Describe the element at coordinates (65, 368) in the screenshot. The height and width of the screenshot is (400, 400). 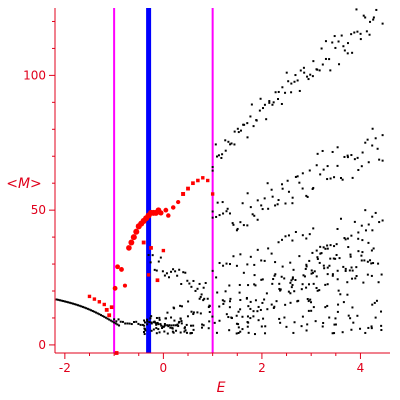
I see `x-tick-label: -2` at that location.